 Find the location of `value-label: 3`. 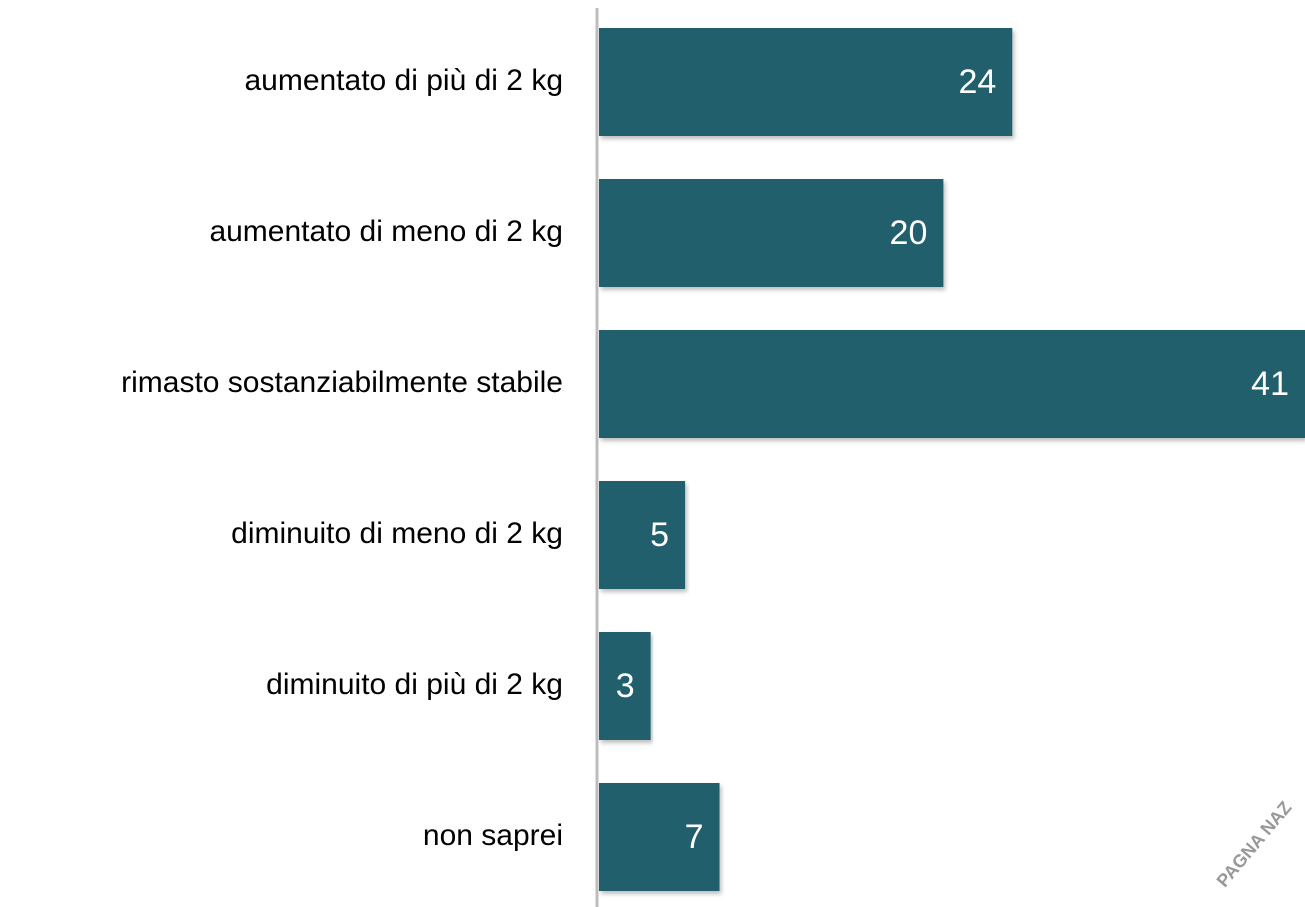

value-label: 3 is located at coordinates (625, 686).